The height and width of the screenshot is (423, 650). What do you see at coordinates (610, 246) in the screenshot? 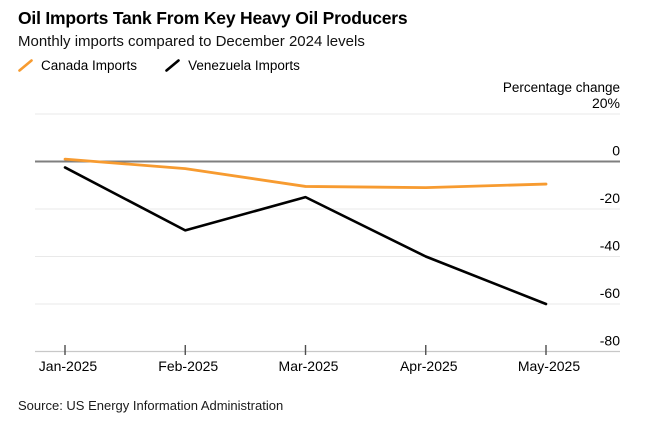
I see `y-tick-label: -40` at bounding box center [610, 246].